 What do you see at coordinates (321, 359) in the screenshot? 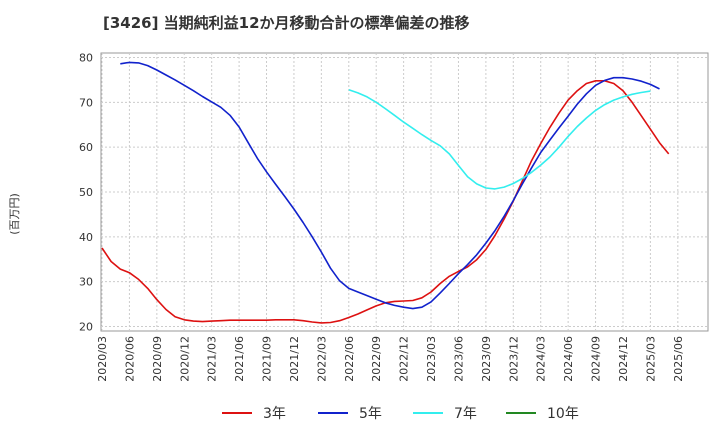
I see `x-tick-label: 2022/03` at bounding box center [321, 359].